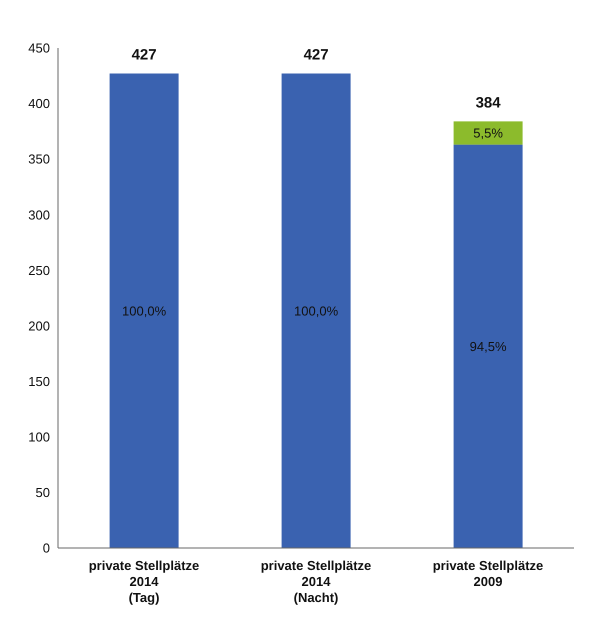  Describe the element at coordinates (43, 492) in the screenshot. I see `y-tick-label: 50` at that location.